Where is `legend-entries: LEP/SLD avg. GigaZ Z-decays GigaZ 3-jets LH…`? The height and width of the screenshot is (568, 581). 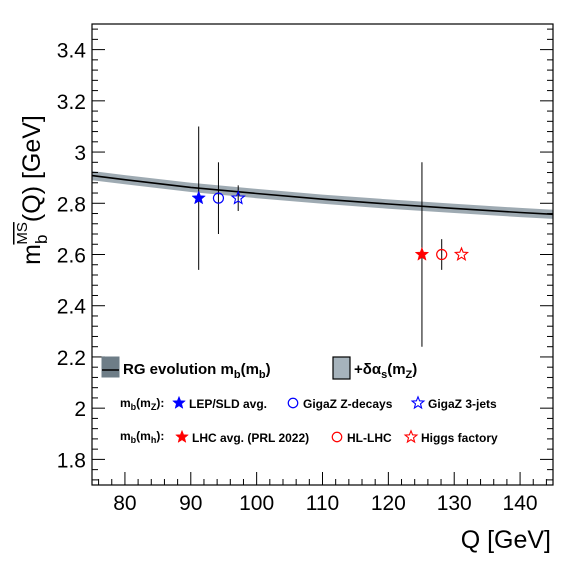
legend-entries: LEP/SLD avg. GigaZ Z-decays GigaZ 3-jets LH… is located at coordinates (335, 420).